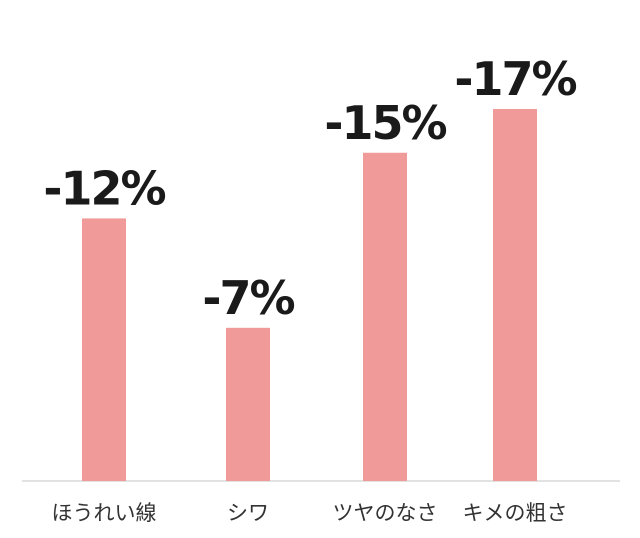  I want to click on category-label-0: ほうれい線, so click(104, 513).